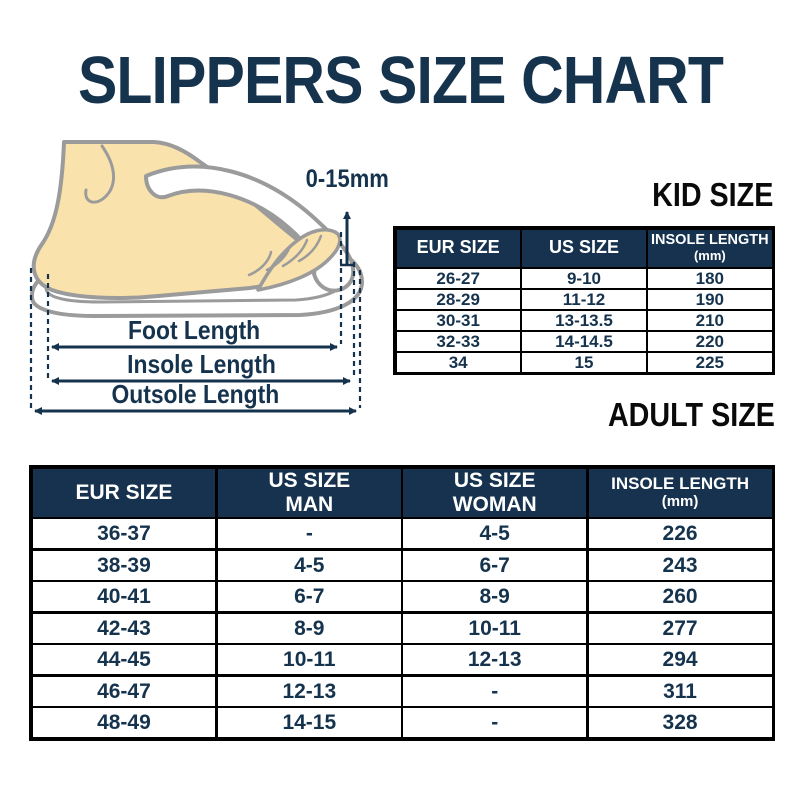  I want to click on table-cell: 311, so click(680, 691).